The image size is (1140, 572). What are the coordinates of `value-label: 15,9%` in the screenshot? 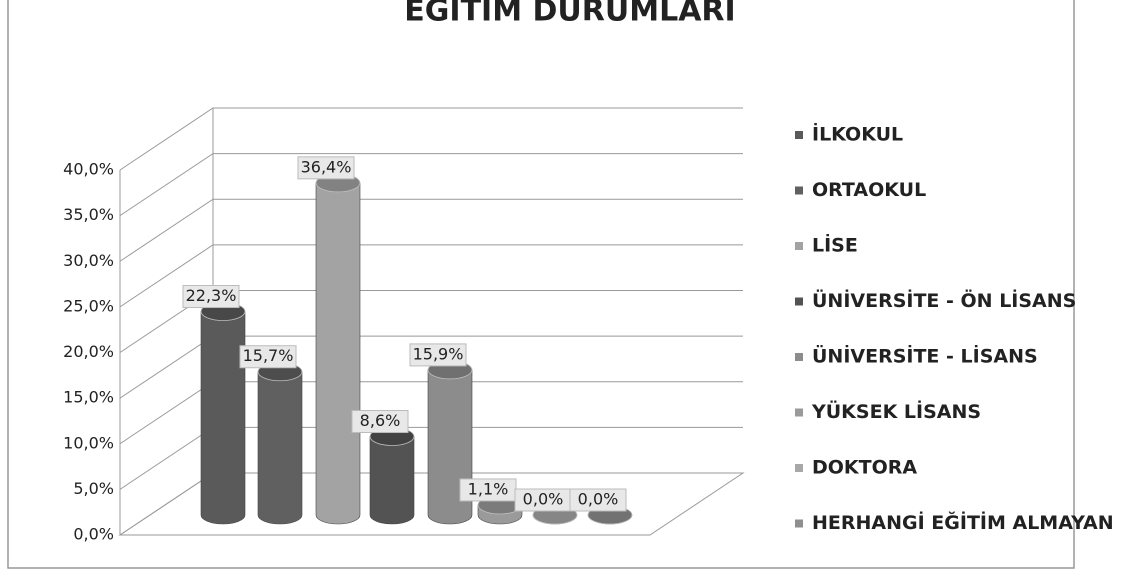 It's located at (438, 353).